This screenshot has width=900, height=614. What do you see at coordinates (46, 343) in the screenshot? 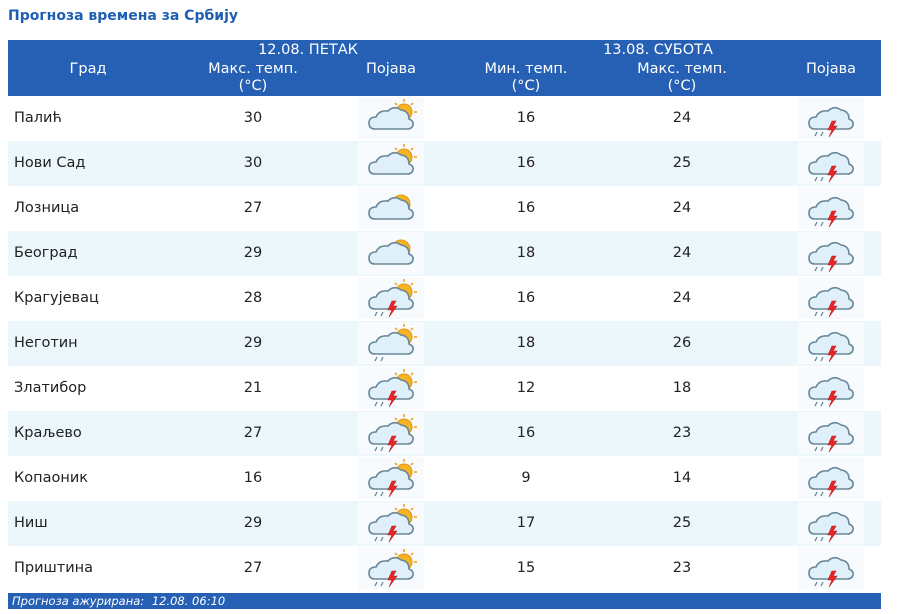
I see `city-name: Неготин` at bounding box center [46, 343].